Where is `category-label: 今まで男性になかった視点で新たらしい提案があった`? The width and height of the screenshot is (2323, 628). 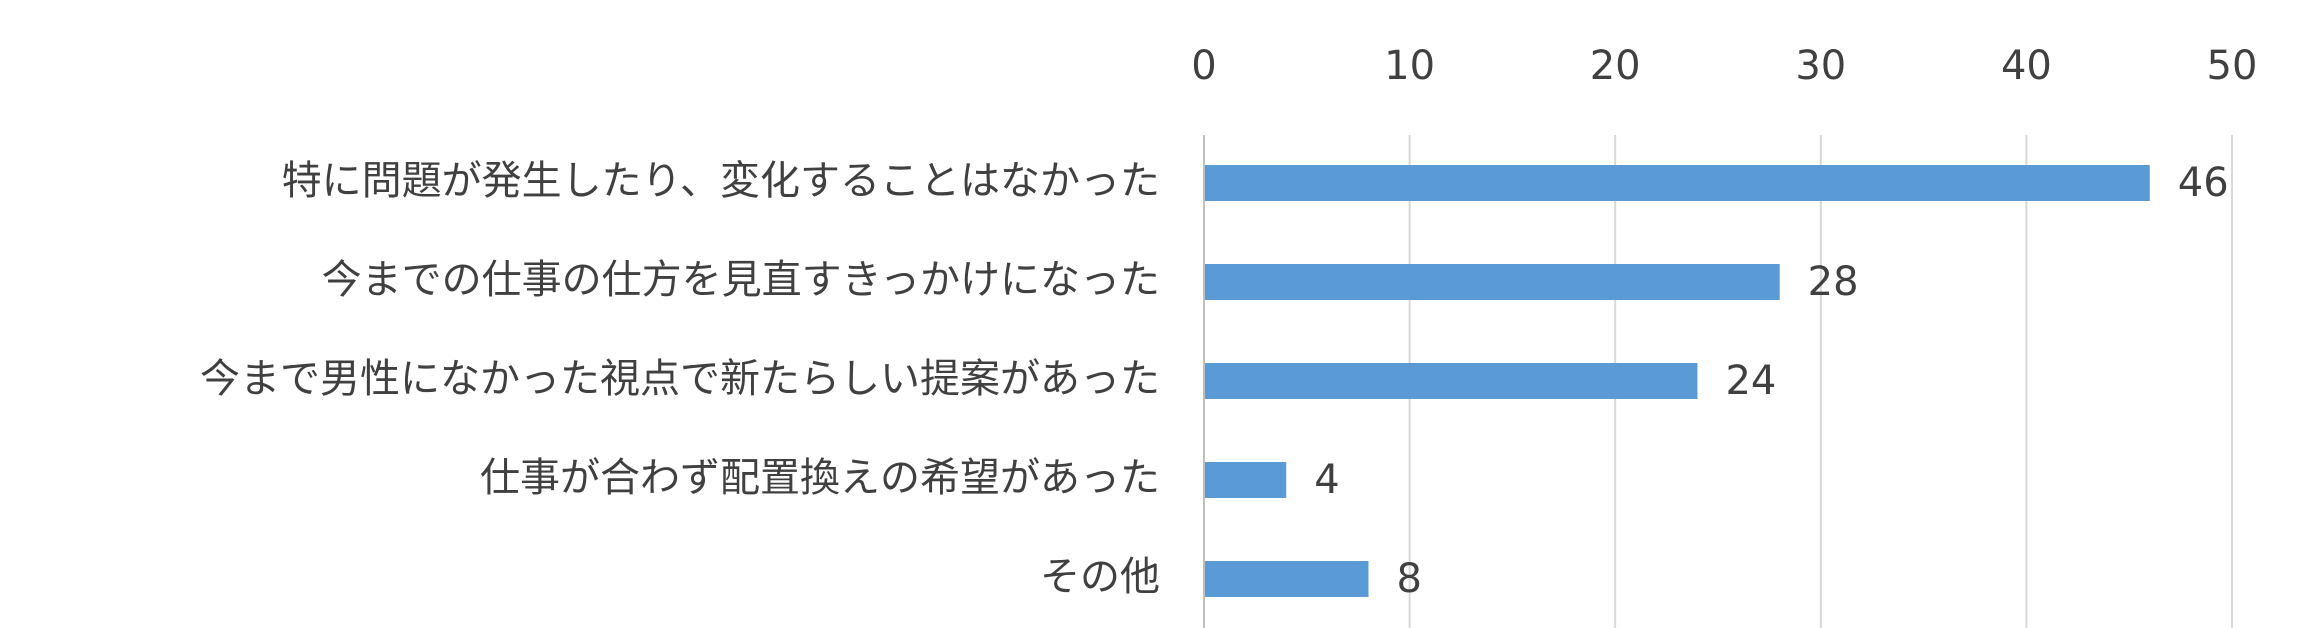
category-label: 今まで男性になかった視点で新たらしい提案があった is located at coordinates (680, 379).